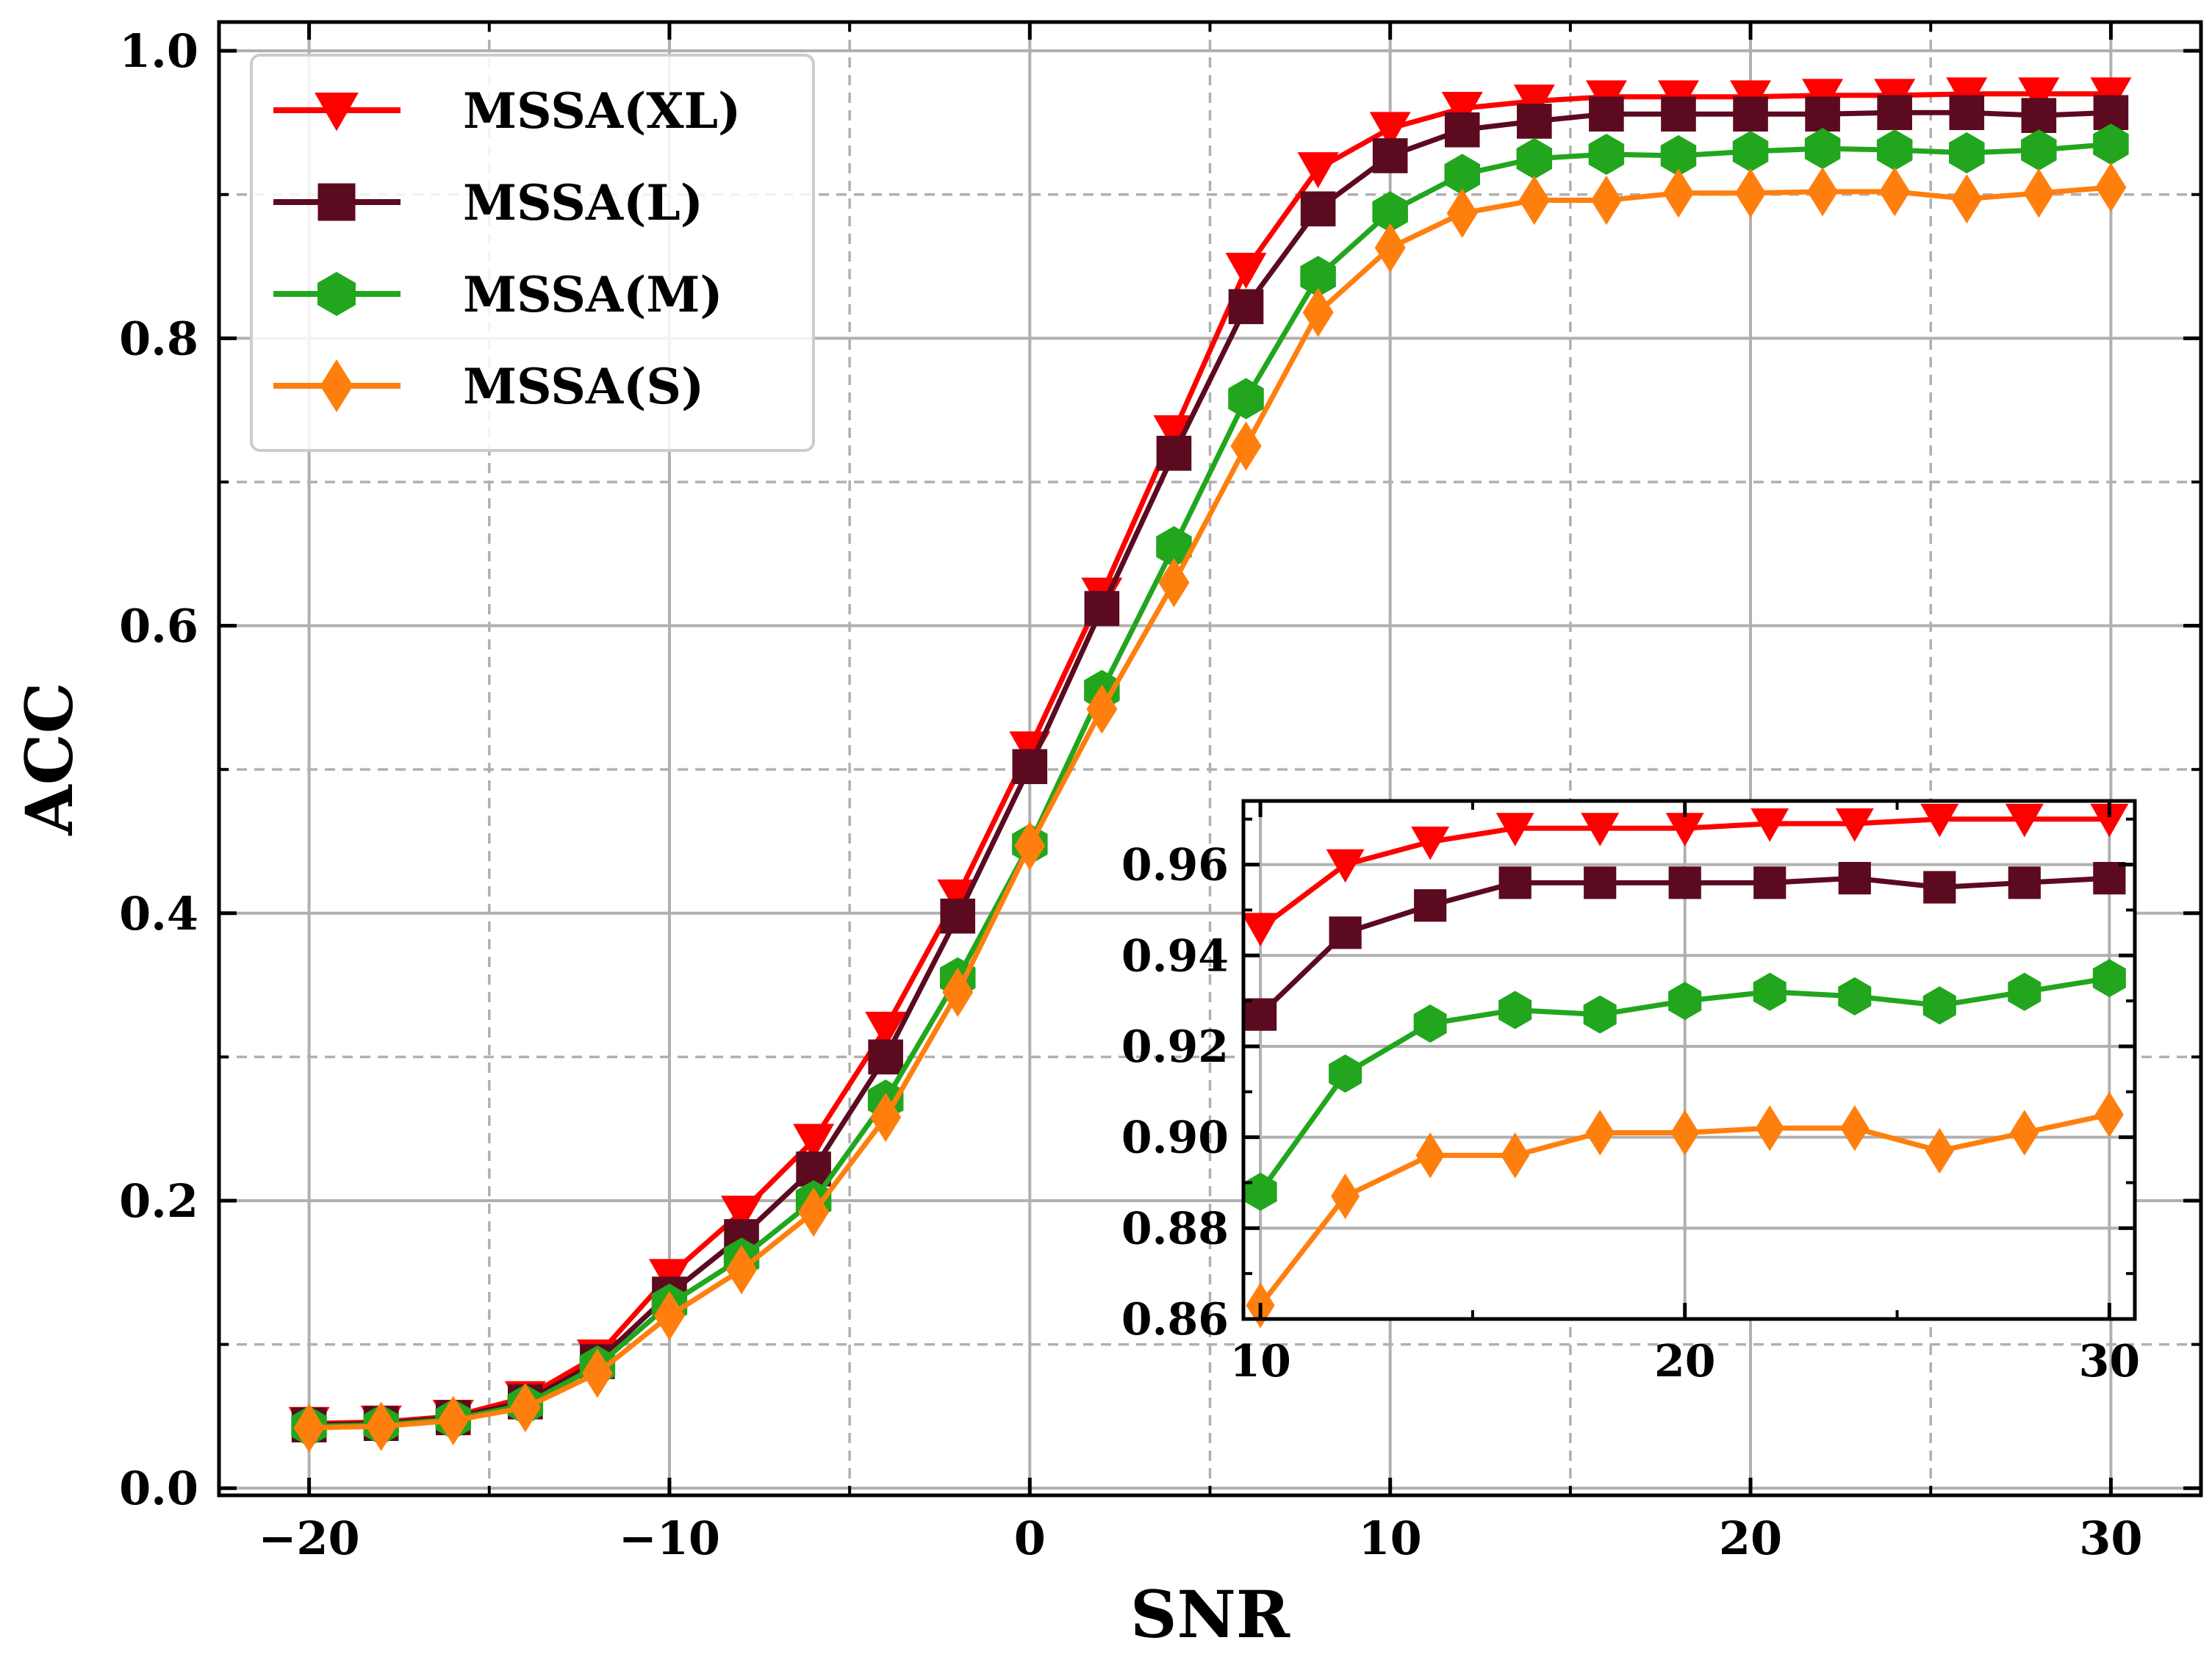 The image size is (2212, 1657). Describe the element at coordinates (583, 387) in the screenshot. I see `legend-label: MSSA(S)` at that location.